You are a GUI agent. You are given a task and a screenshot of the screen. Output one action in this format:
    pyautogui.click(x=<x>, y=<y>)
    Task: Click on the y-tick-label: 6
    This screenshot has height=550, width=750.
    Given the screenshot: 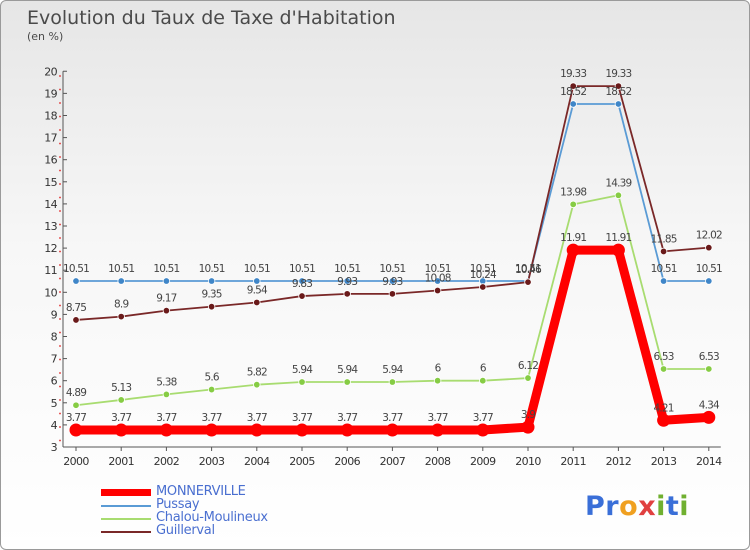 What is the action you would take?
    pyautogui.click(x=54, y=381)
    